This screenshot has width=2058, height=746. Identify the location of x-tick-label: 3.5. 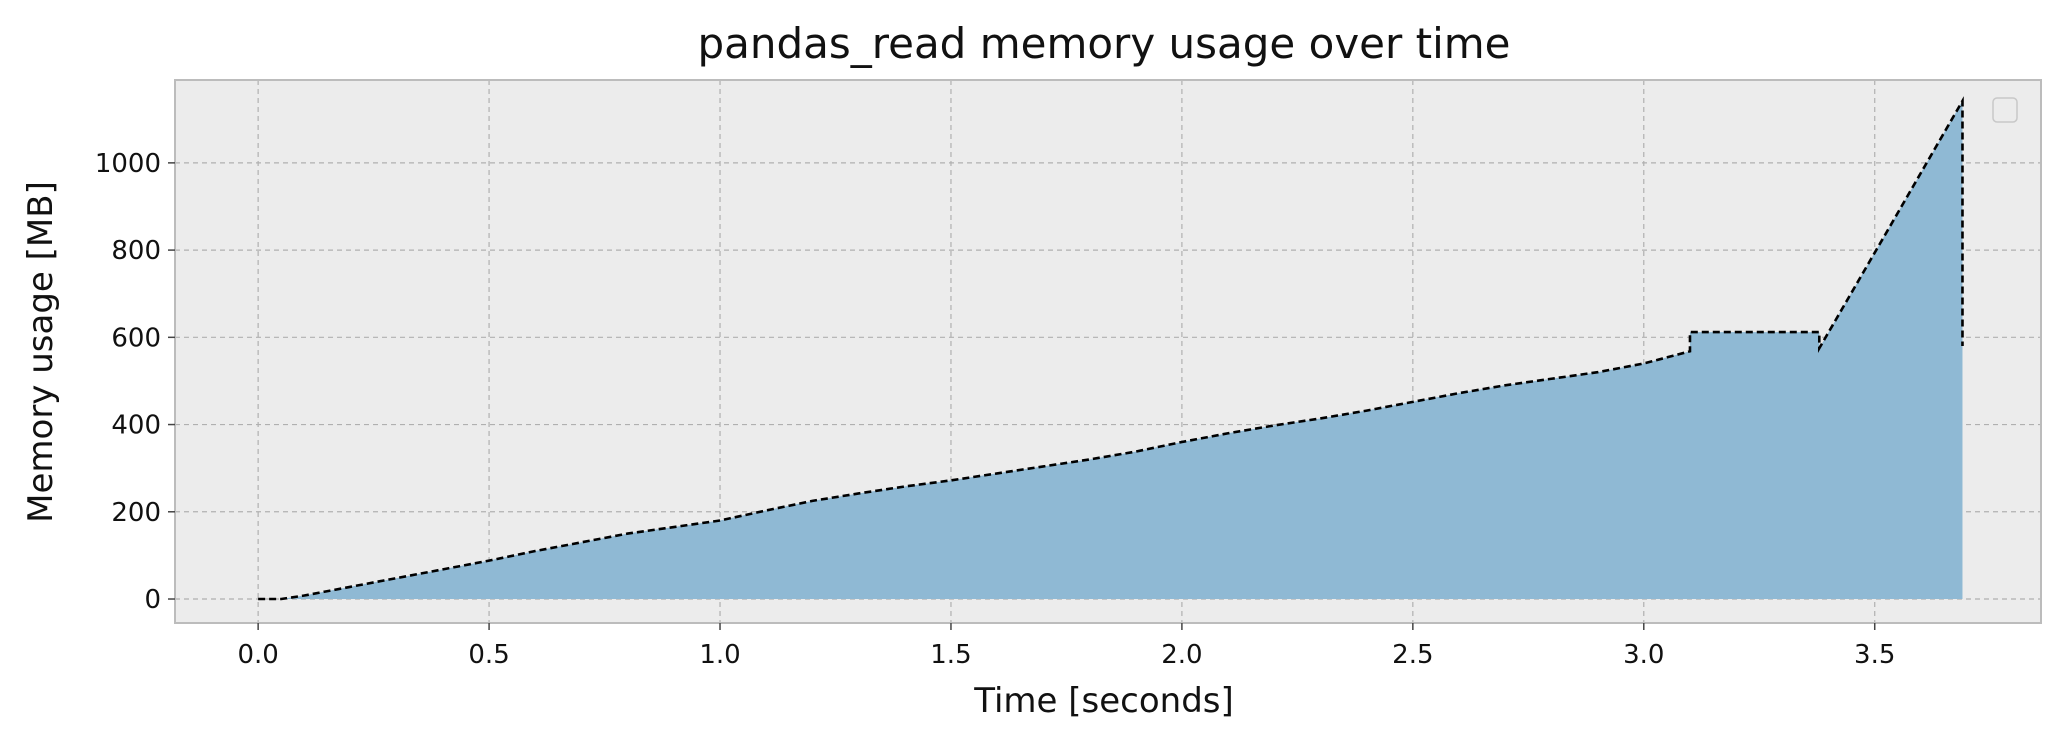
(1874, 655).